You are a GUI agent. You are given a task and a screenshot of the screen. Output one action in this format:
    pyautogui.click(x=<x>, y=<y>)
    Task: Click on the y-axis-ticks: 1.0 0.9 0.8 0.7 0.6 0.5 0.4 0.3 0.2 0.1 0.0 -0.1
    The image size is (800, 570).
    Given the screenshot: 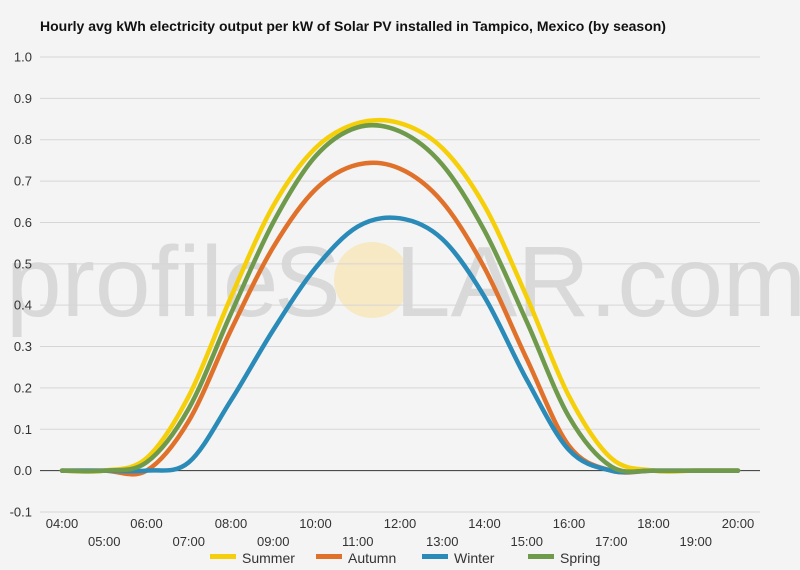 What is the action you would take?
    pyautogui.click(x=21, y=285)
    